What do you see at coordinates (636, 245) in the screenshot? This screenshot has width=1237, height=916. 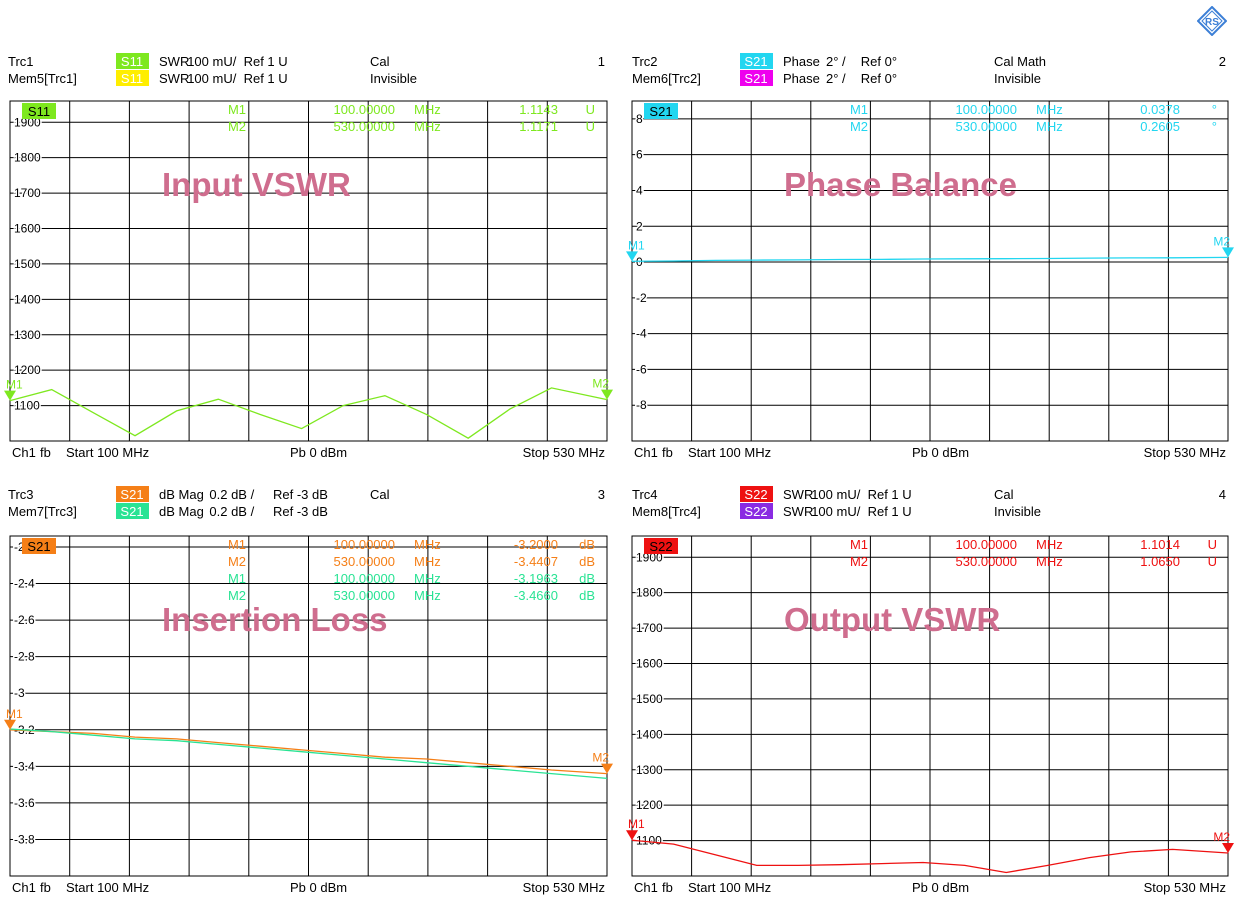 I see `marker-m1-label: M1` at bounding box center [636, 245].